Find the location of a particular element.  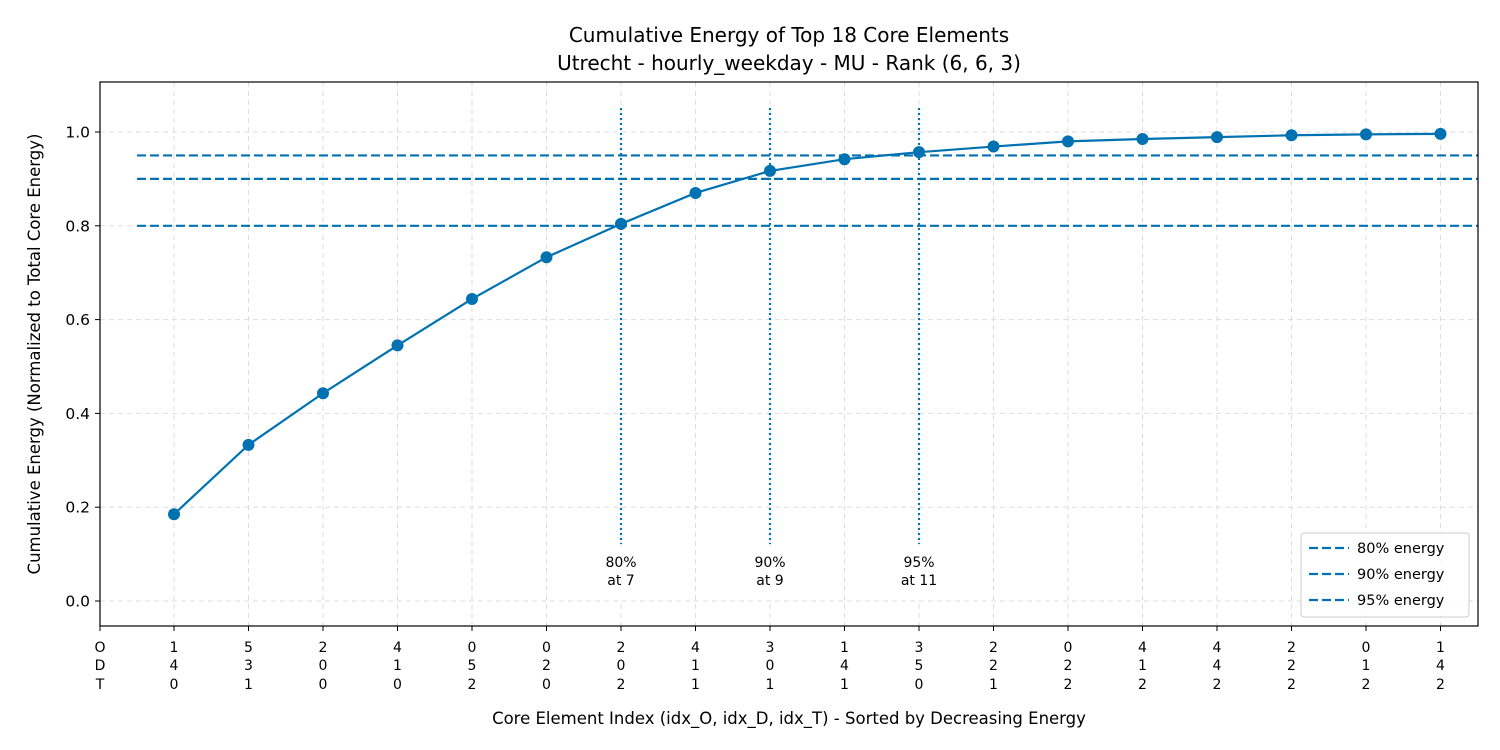

threshold-annotation-label: at 7 is located at coordinates (620, 581).